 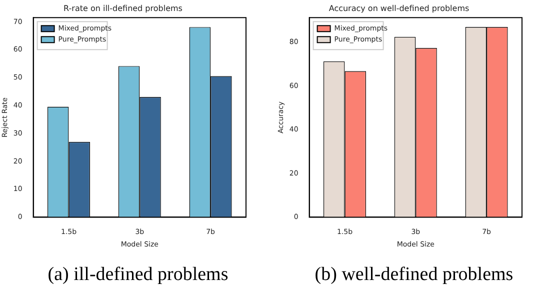 I want to click on text: (b) well-defined problems, so click(x=414, y=275).